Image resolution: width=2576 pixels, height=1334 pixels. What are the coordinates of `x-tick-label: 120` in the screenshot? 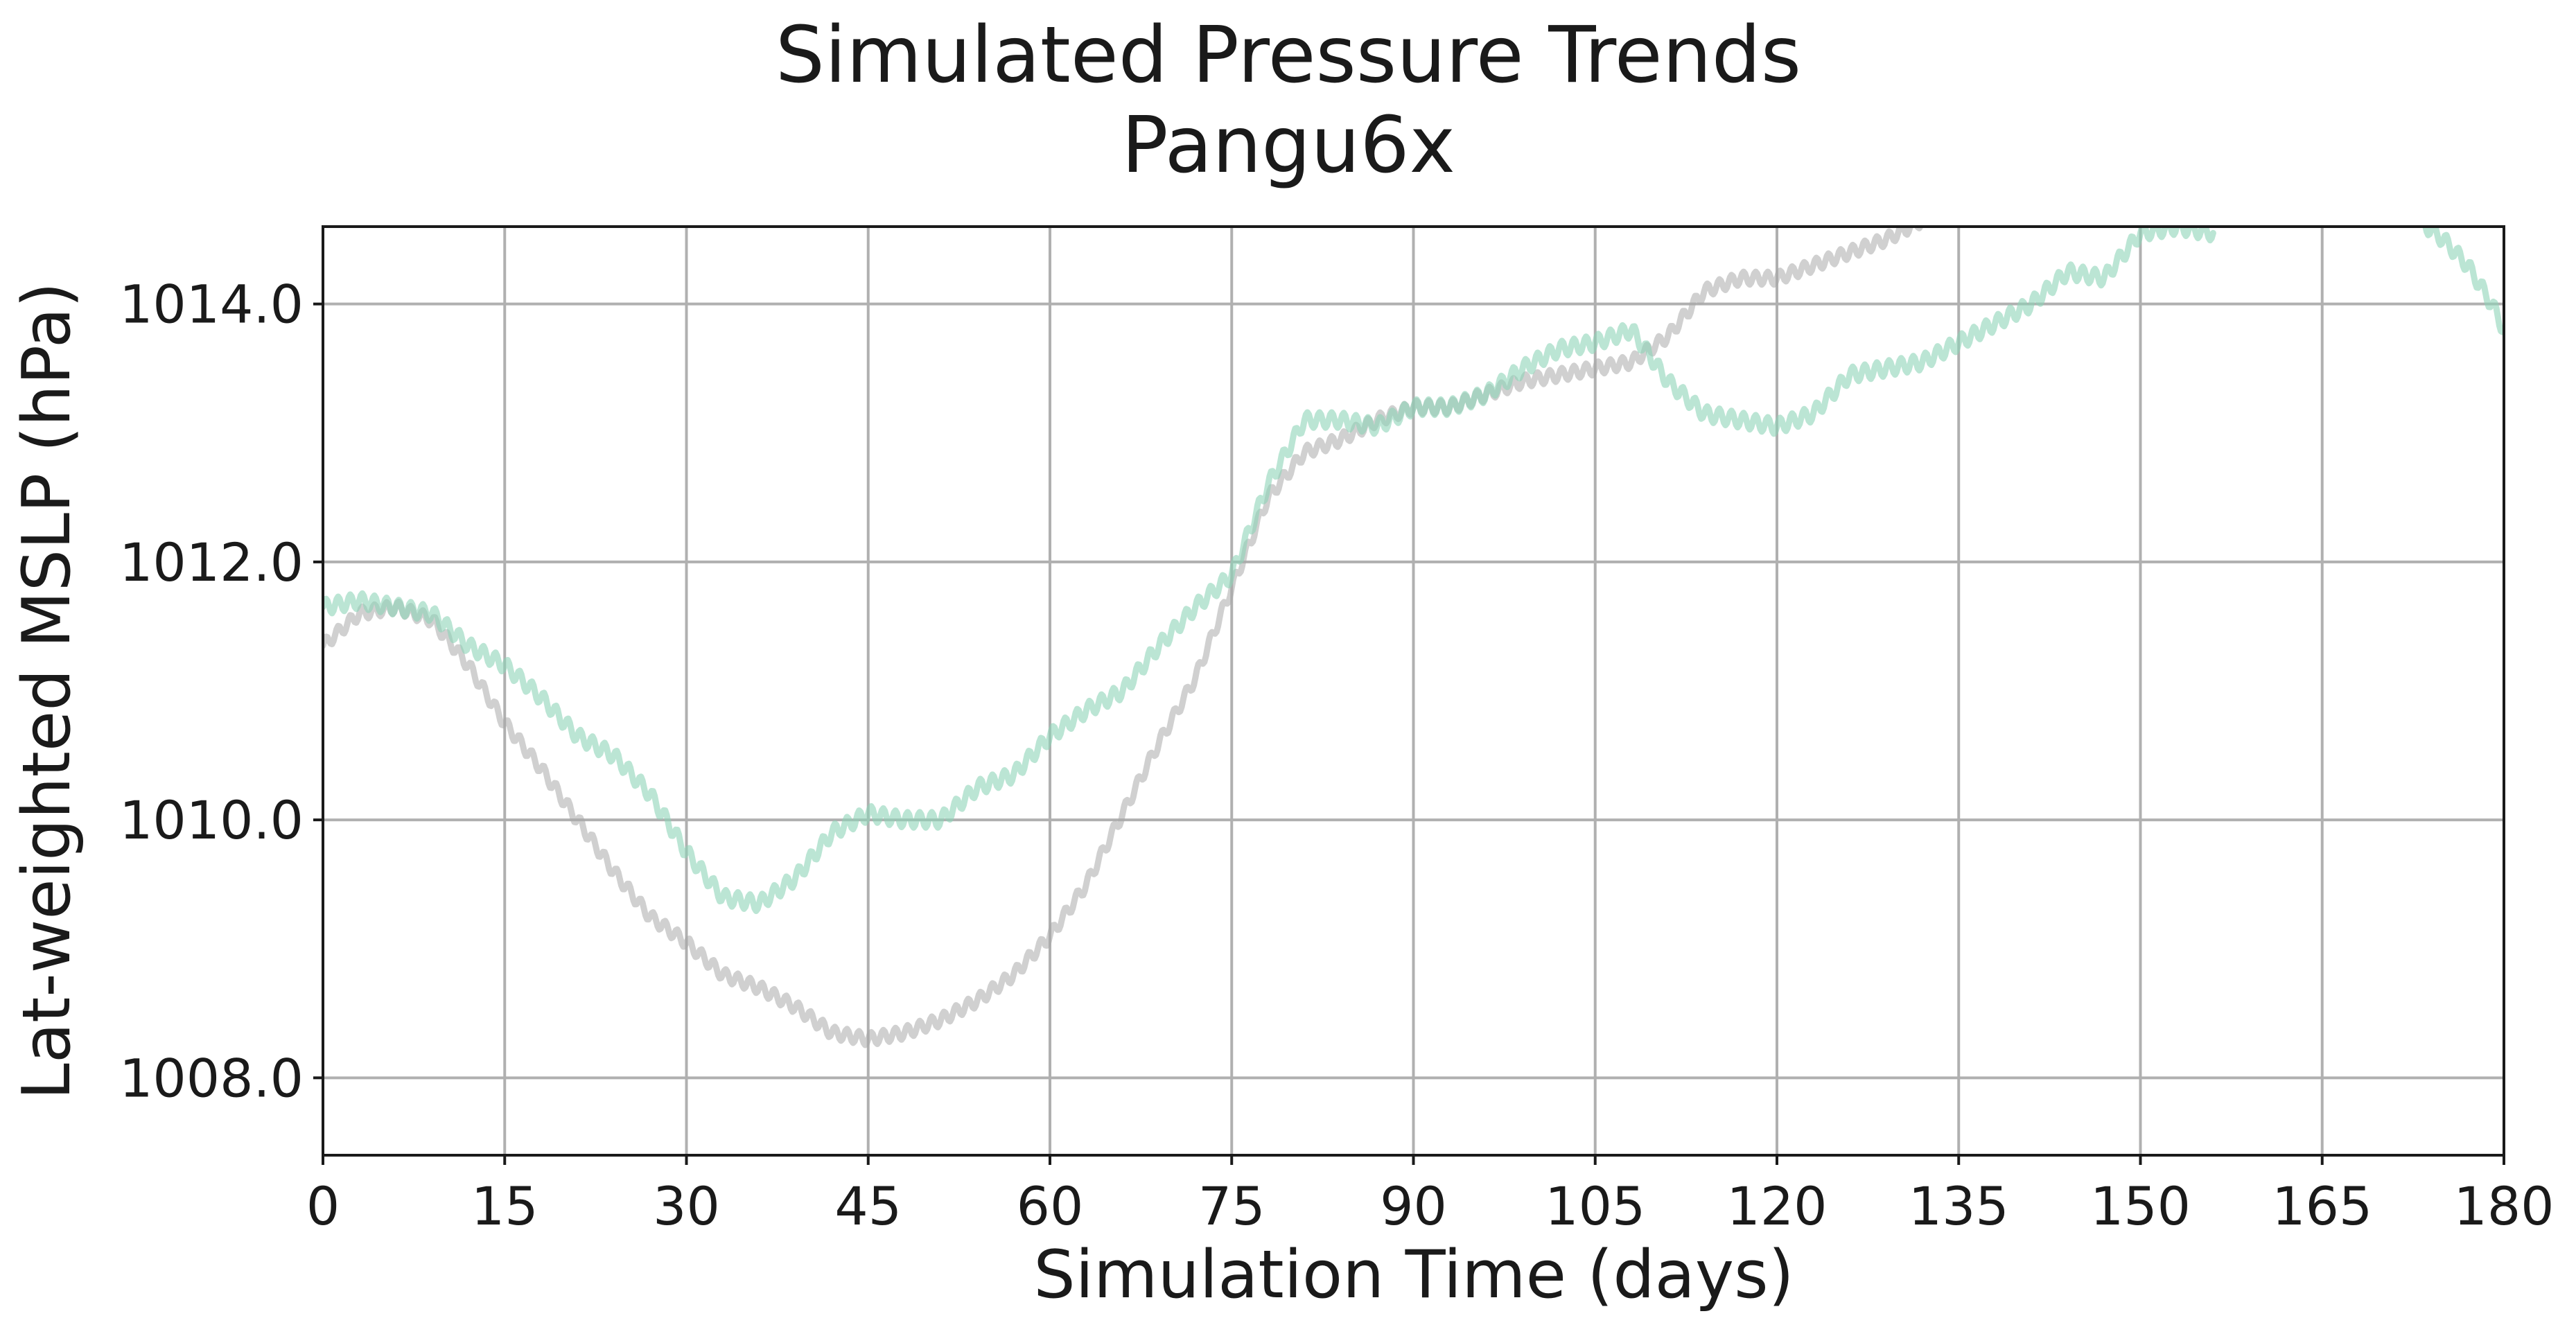 It's located at (1776, 1206).